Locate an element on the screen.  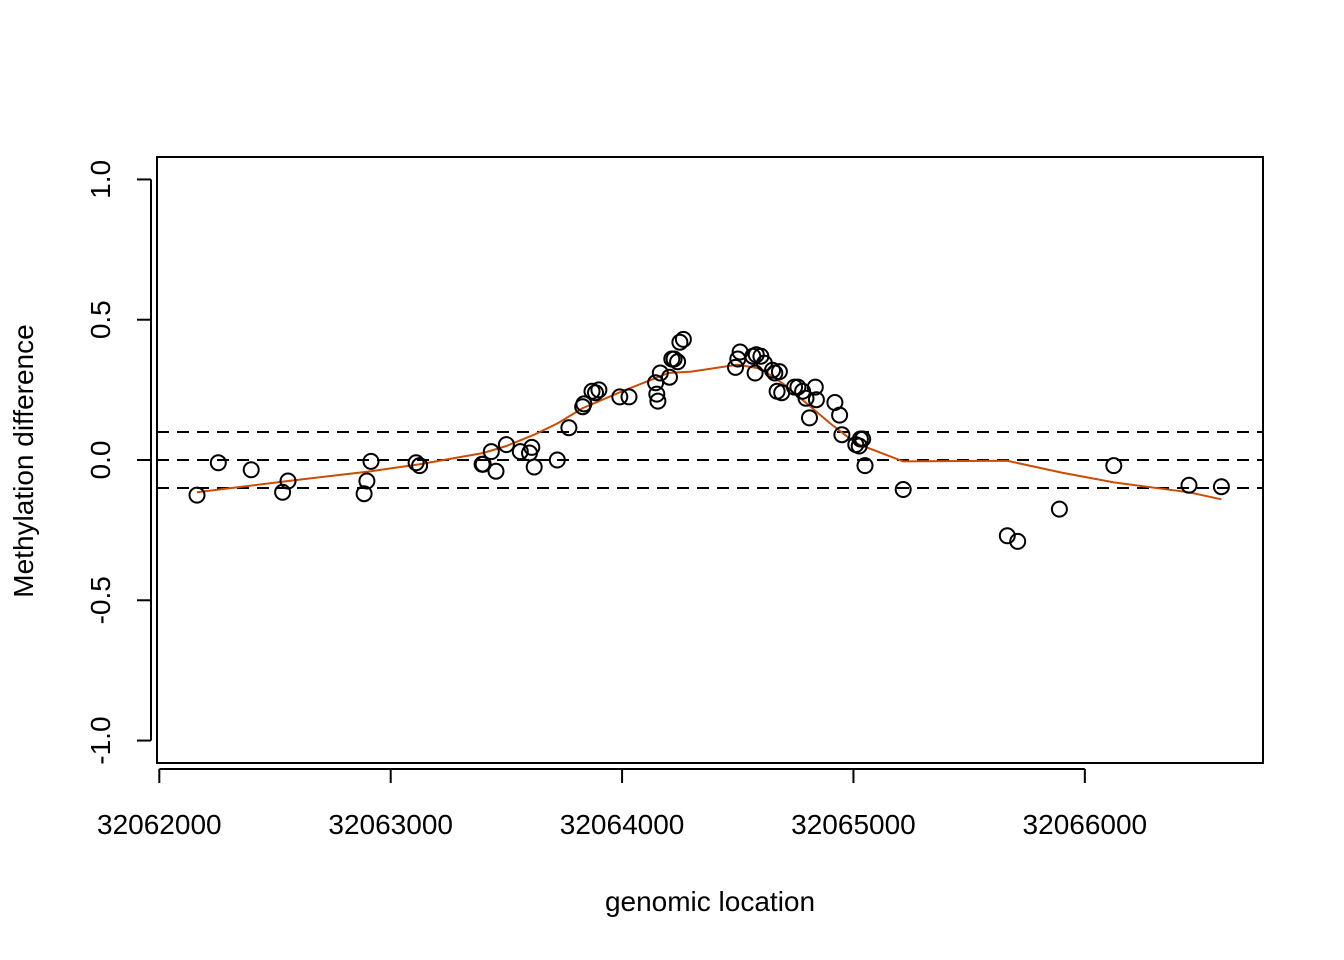
y-axis-label: Methylation difference is located at coordinates (23, 460).